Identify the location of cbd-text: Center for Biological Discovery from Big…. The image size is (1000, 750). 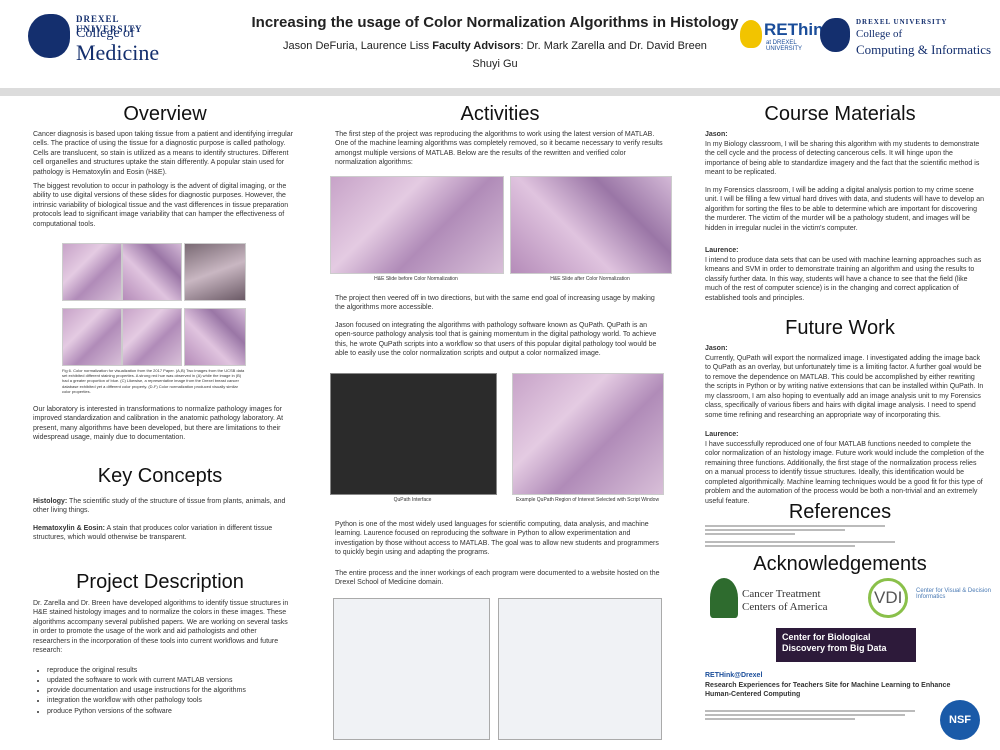
(834, 642).